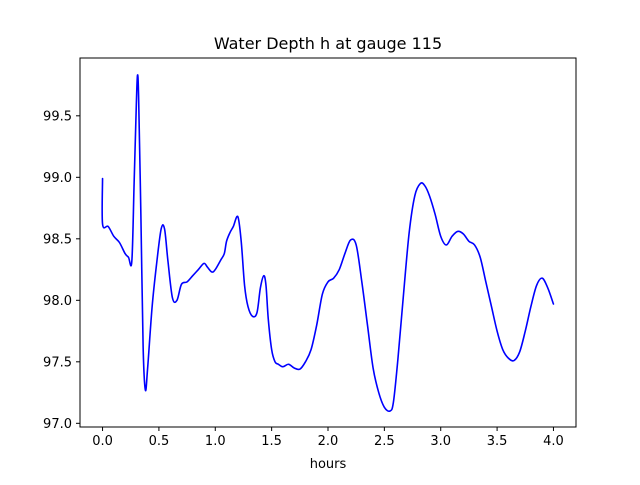  I want to click on x-tick-label: 0.5, so click(159, 441).